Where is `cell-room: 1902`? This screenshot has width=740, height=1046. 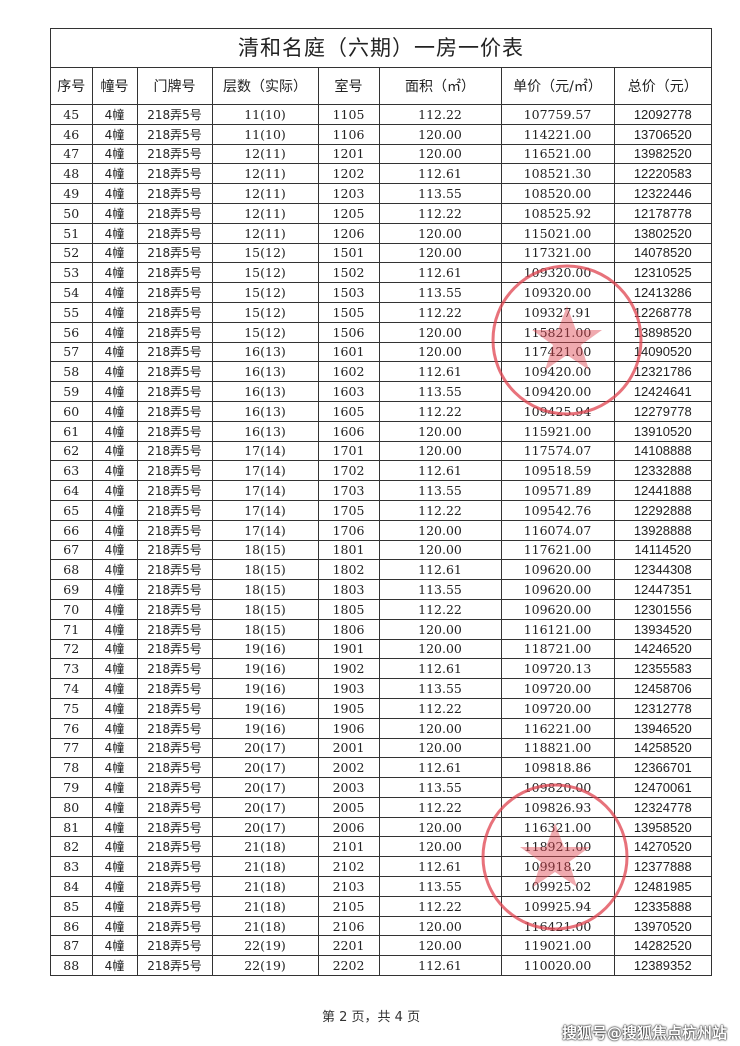 cell-room: 1902 is located at coordinates (348, 669).